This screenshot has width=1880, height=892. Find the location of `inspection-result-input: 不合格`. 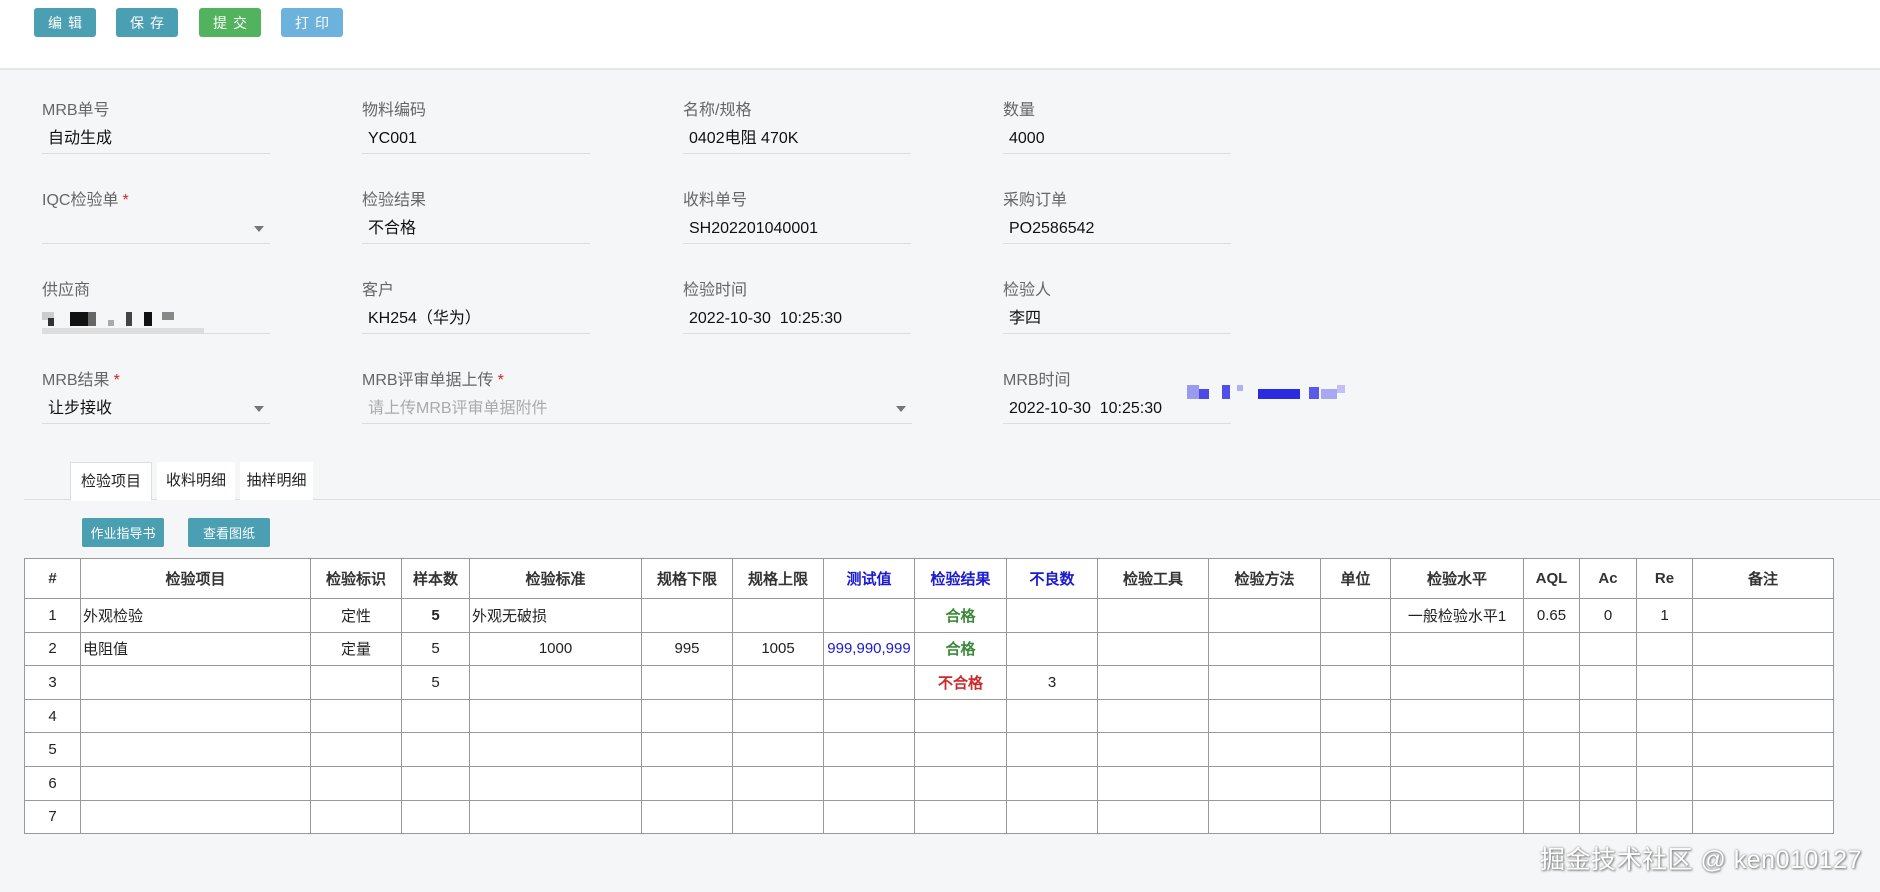

inspection-result-input: 不合格 is located at coordinates (476, 231).